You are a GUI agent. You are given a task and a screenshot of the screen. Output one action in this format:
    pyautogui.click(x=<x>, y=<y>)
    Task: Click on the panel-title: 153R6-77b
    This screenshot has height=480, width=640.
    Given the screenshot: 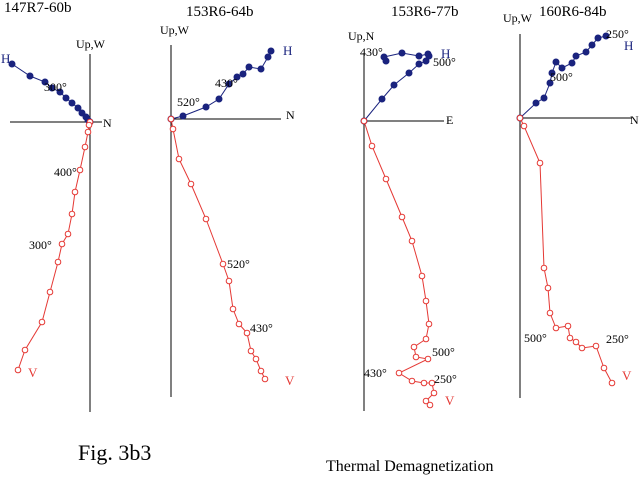 What is the action you would take?
    pyautogui.click(x=425, y=12)
    